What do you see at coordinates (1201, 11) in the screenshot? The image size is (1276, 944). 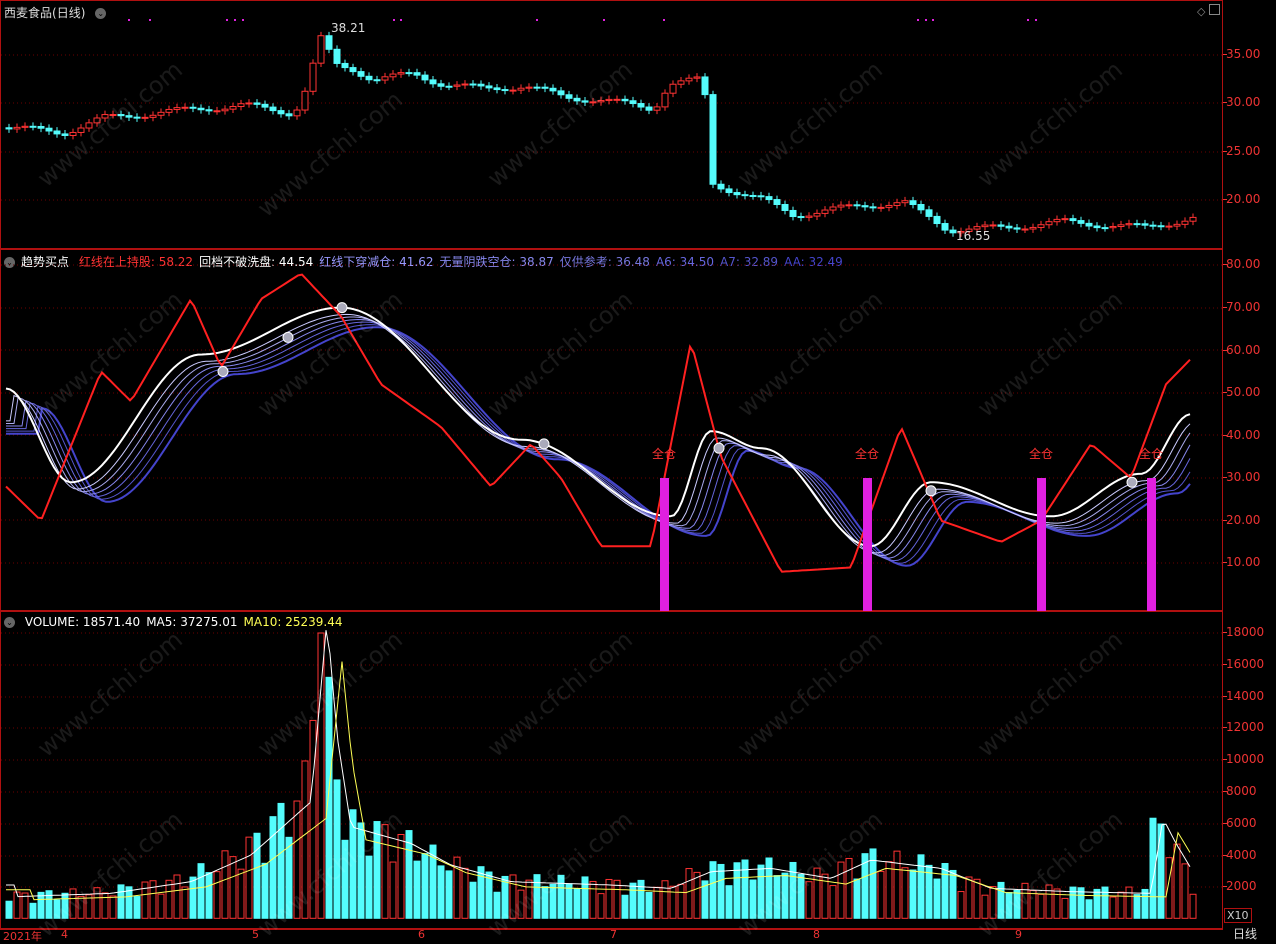 I see `diamond-icon: ◇` at bounding box center [1201, 11].